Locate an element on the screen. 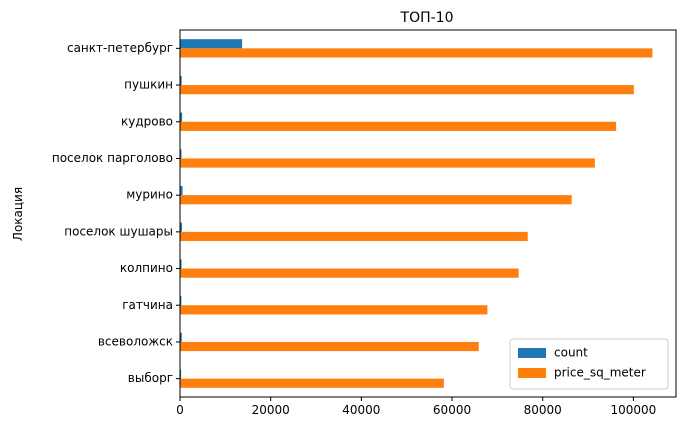 This screenshot has width=686, height=437. legend-box is located at coordinates (589, 364).